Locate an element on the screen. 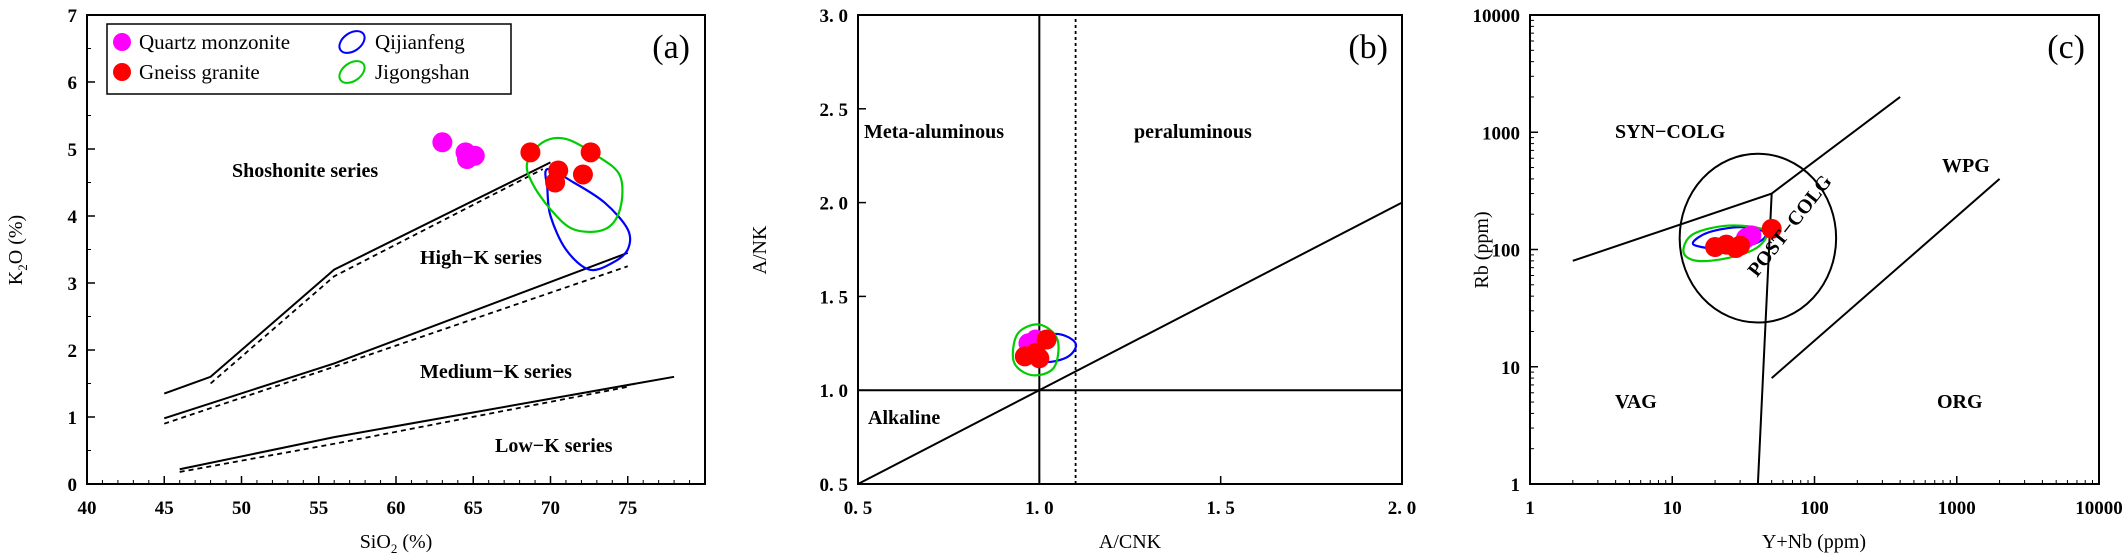 The height and width of the screenshot is (559, 2128). x-tick-label: 1. 5 is located at coordinates (1220, 508).